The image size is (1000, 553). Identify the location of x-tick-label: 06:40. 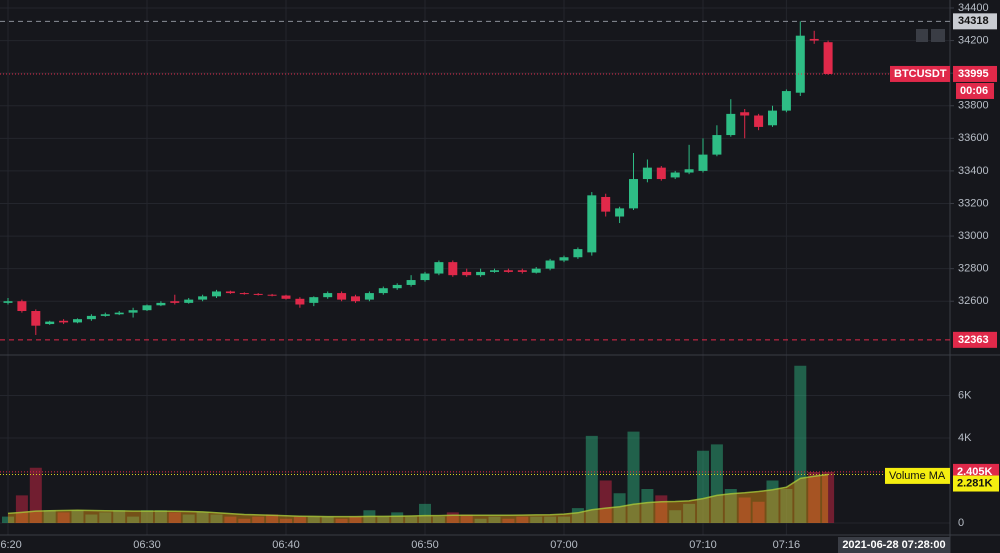
(286, 545).